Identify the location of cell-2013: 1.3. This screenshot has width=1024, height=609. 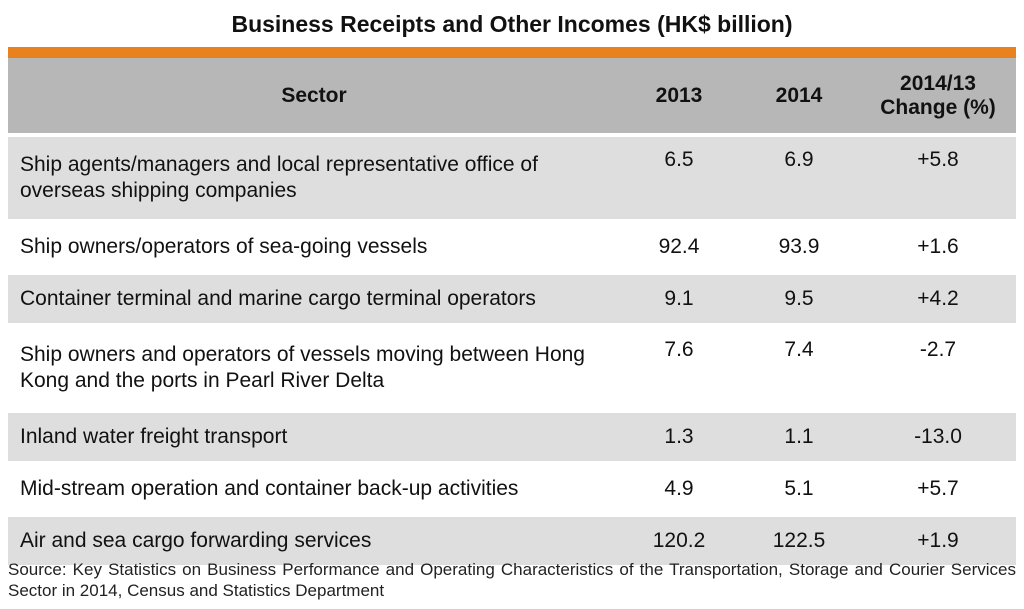
(679, 438).